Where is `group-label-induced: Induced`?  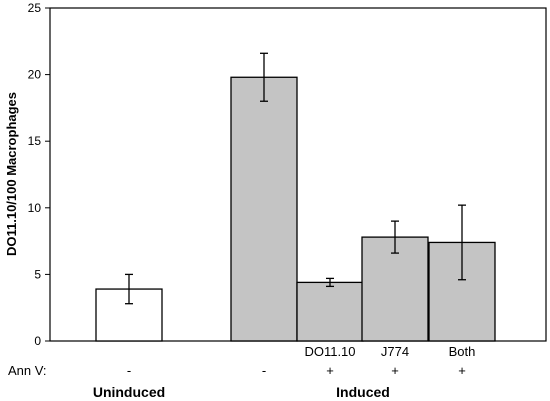 group-label-induced: Induced is located at coordinates (363, 392).